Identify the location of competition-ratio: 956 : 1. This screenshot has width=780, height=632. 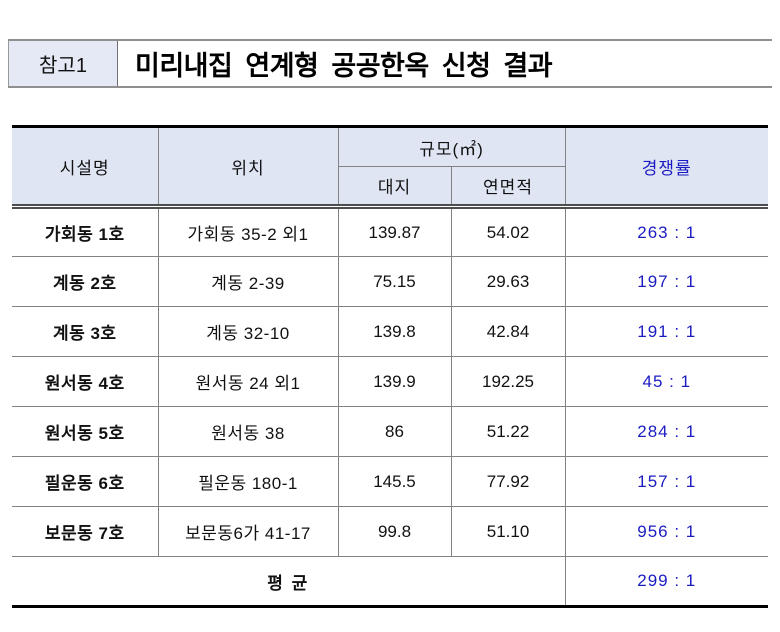
(666, 531).